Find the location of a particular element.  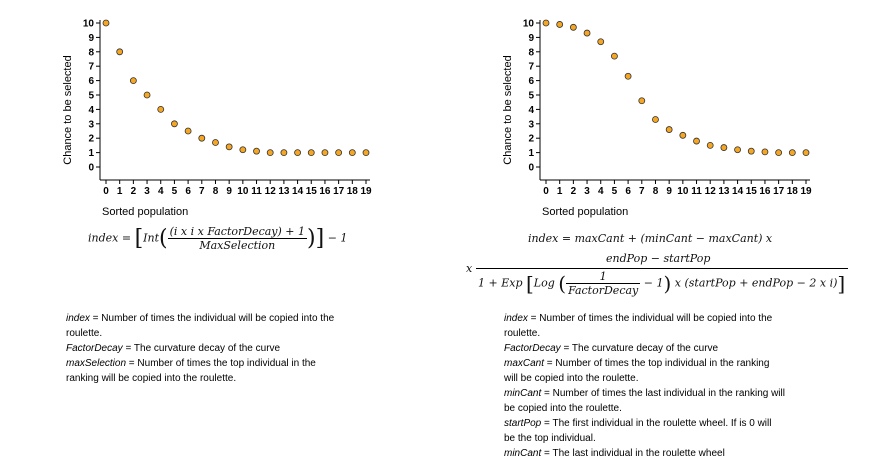

right-legend-term: minCant is located at coordinates (523, 393).